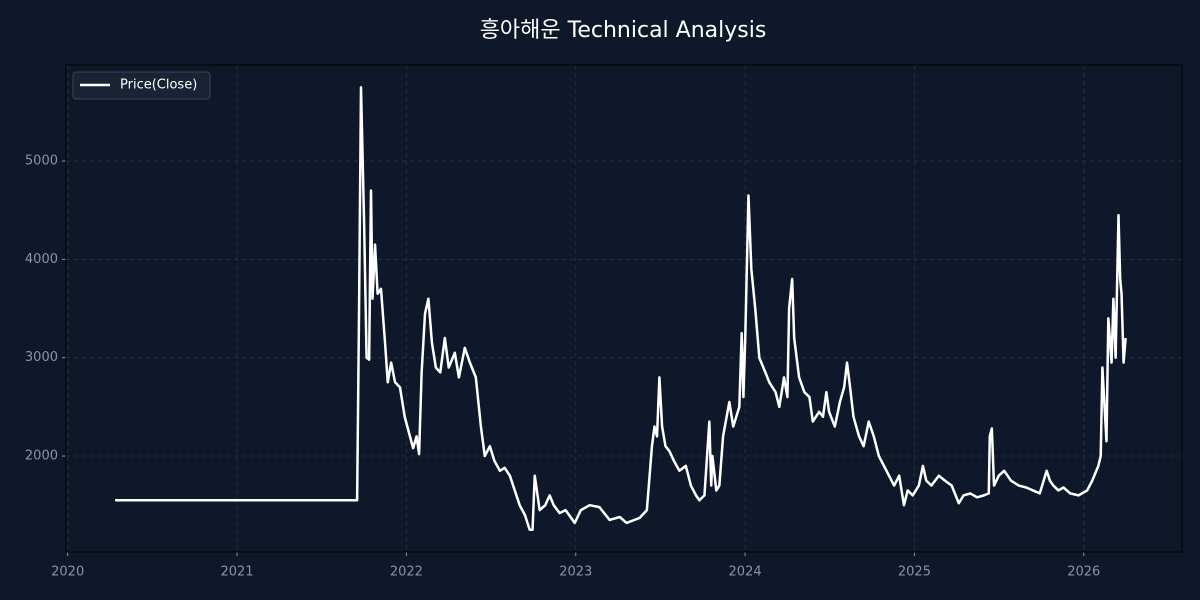  What do you see at coordinates (575, 572) in the screenshot?
I see `x-tick-label: 2023` at bounding box center [575, 572].